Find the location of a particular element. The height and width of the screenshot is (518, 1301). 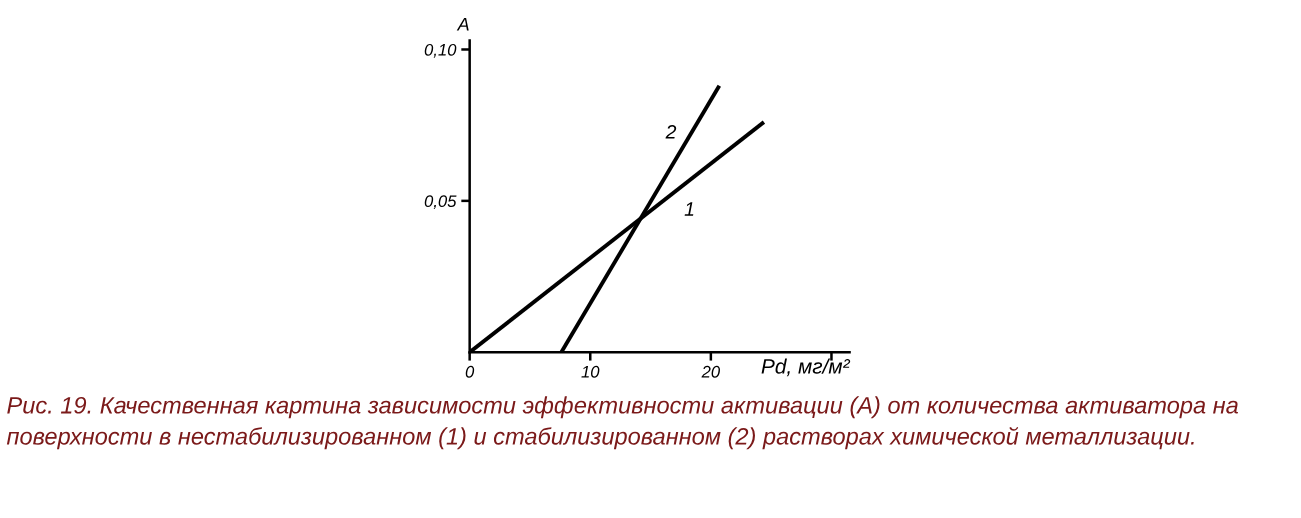

series-label: 2 is located at coordinates (671, 132).